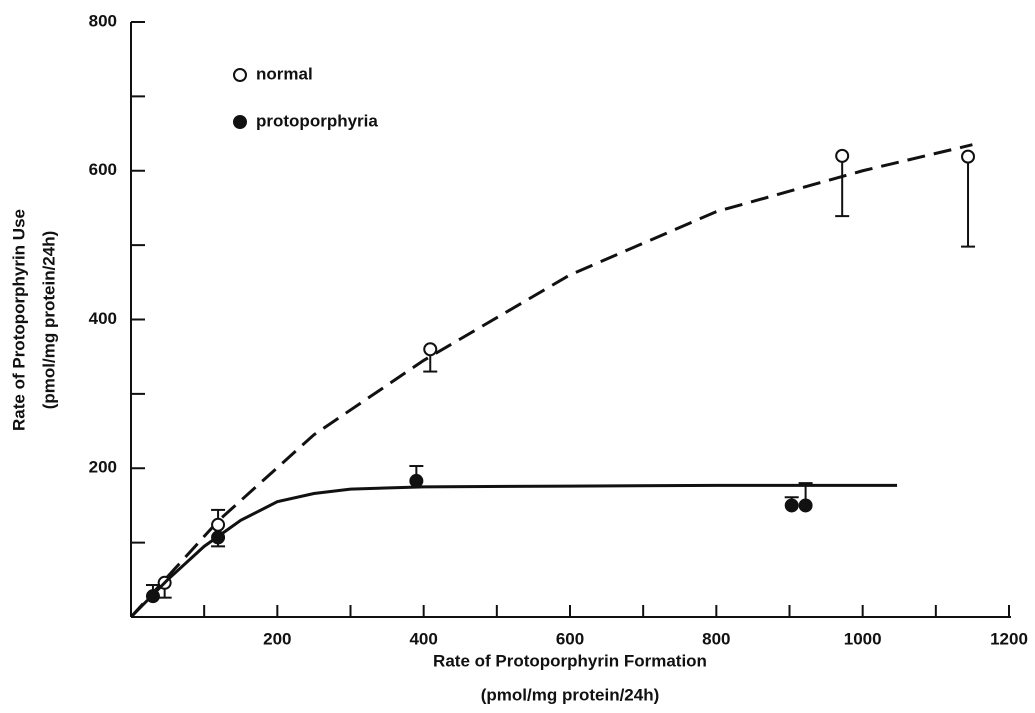 This screenshot has height=713, width=1035. What do you see at coordinates (423, 638) in the screenshot?
I see `x-tick-label: 400` at bounding box center [423, 638].